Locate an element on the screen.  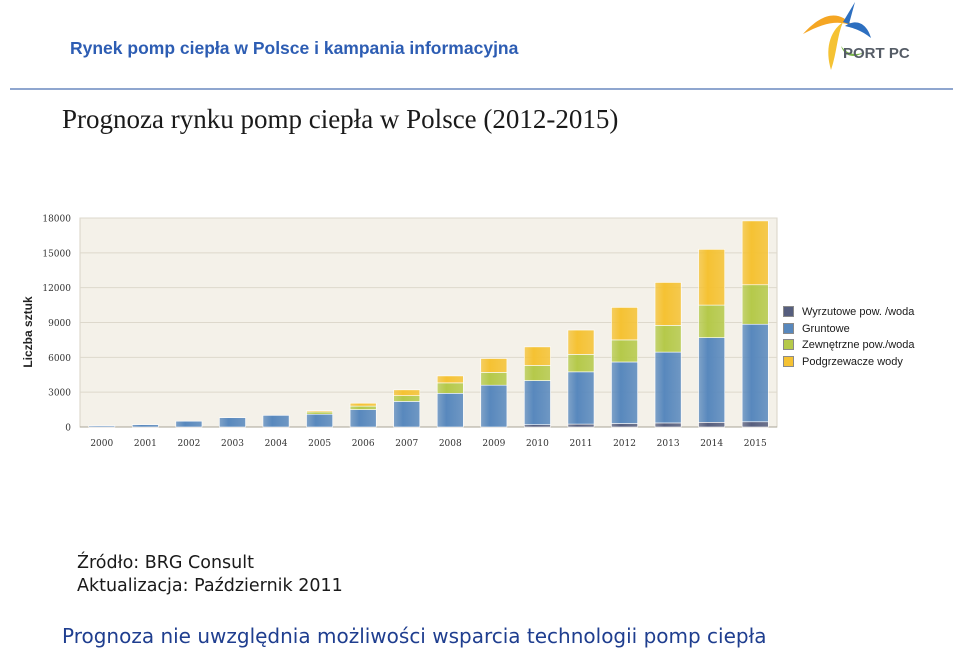
update-line: Aktualizacja: Październik 2011 is located at coordinates (210, 586).